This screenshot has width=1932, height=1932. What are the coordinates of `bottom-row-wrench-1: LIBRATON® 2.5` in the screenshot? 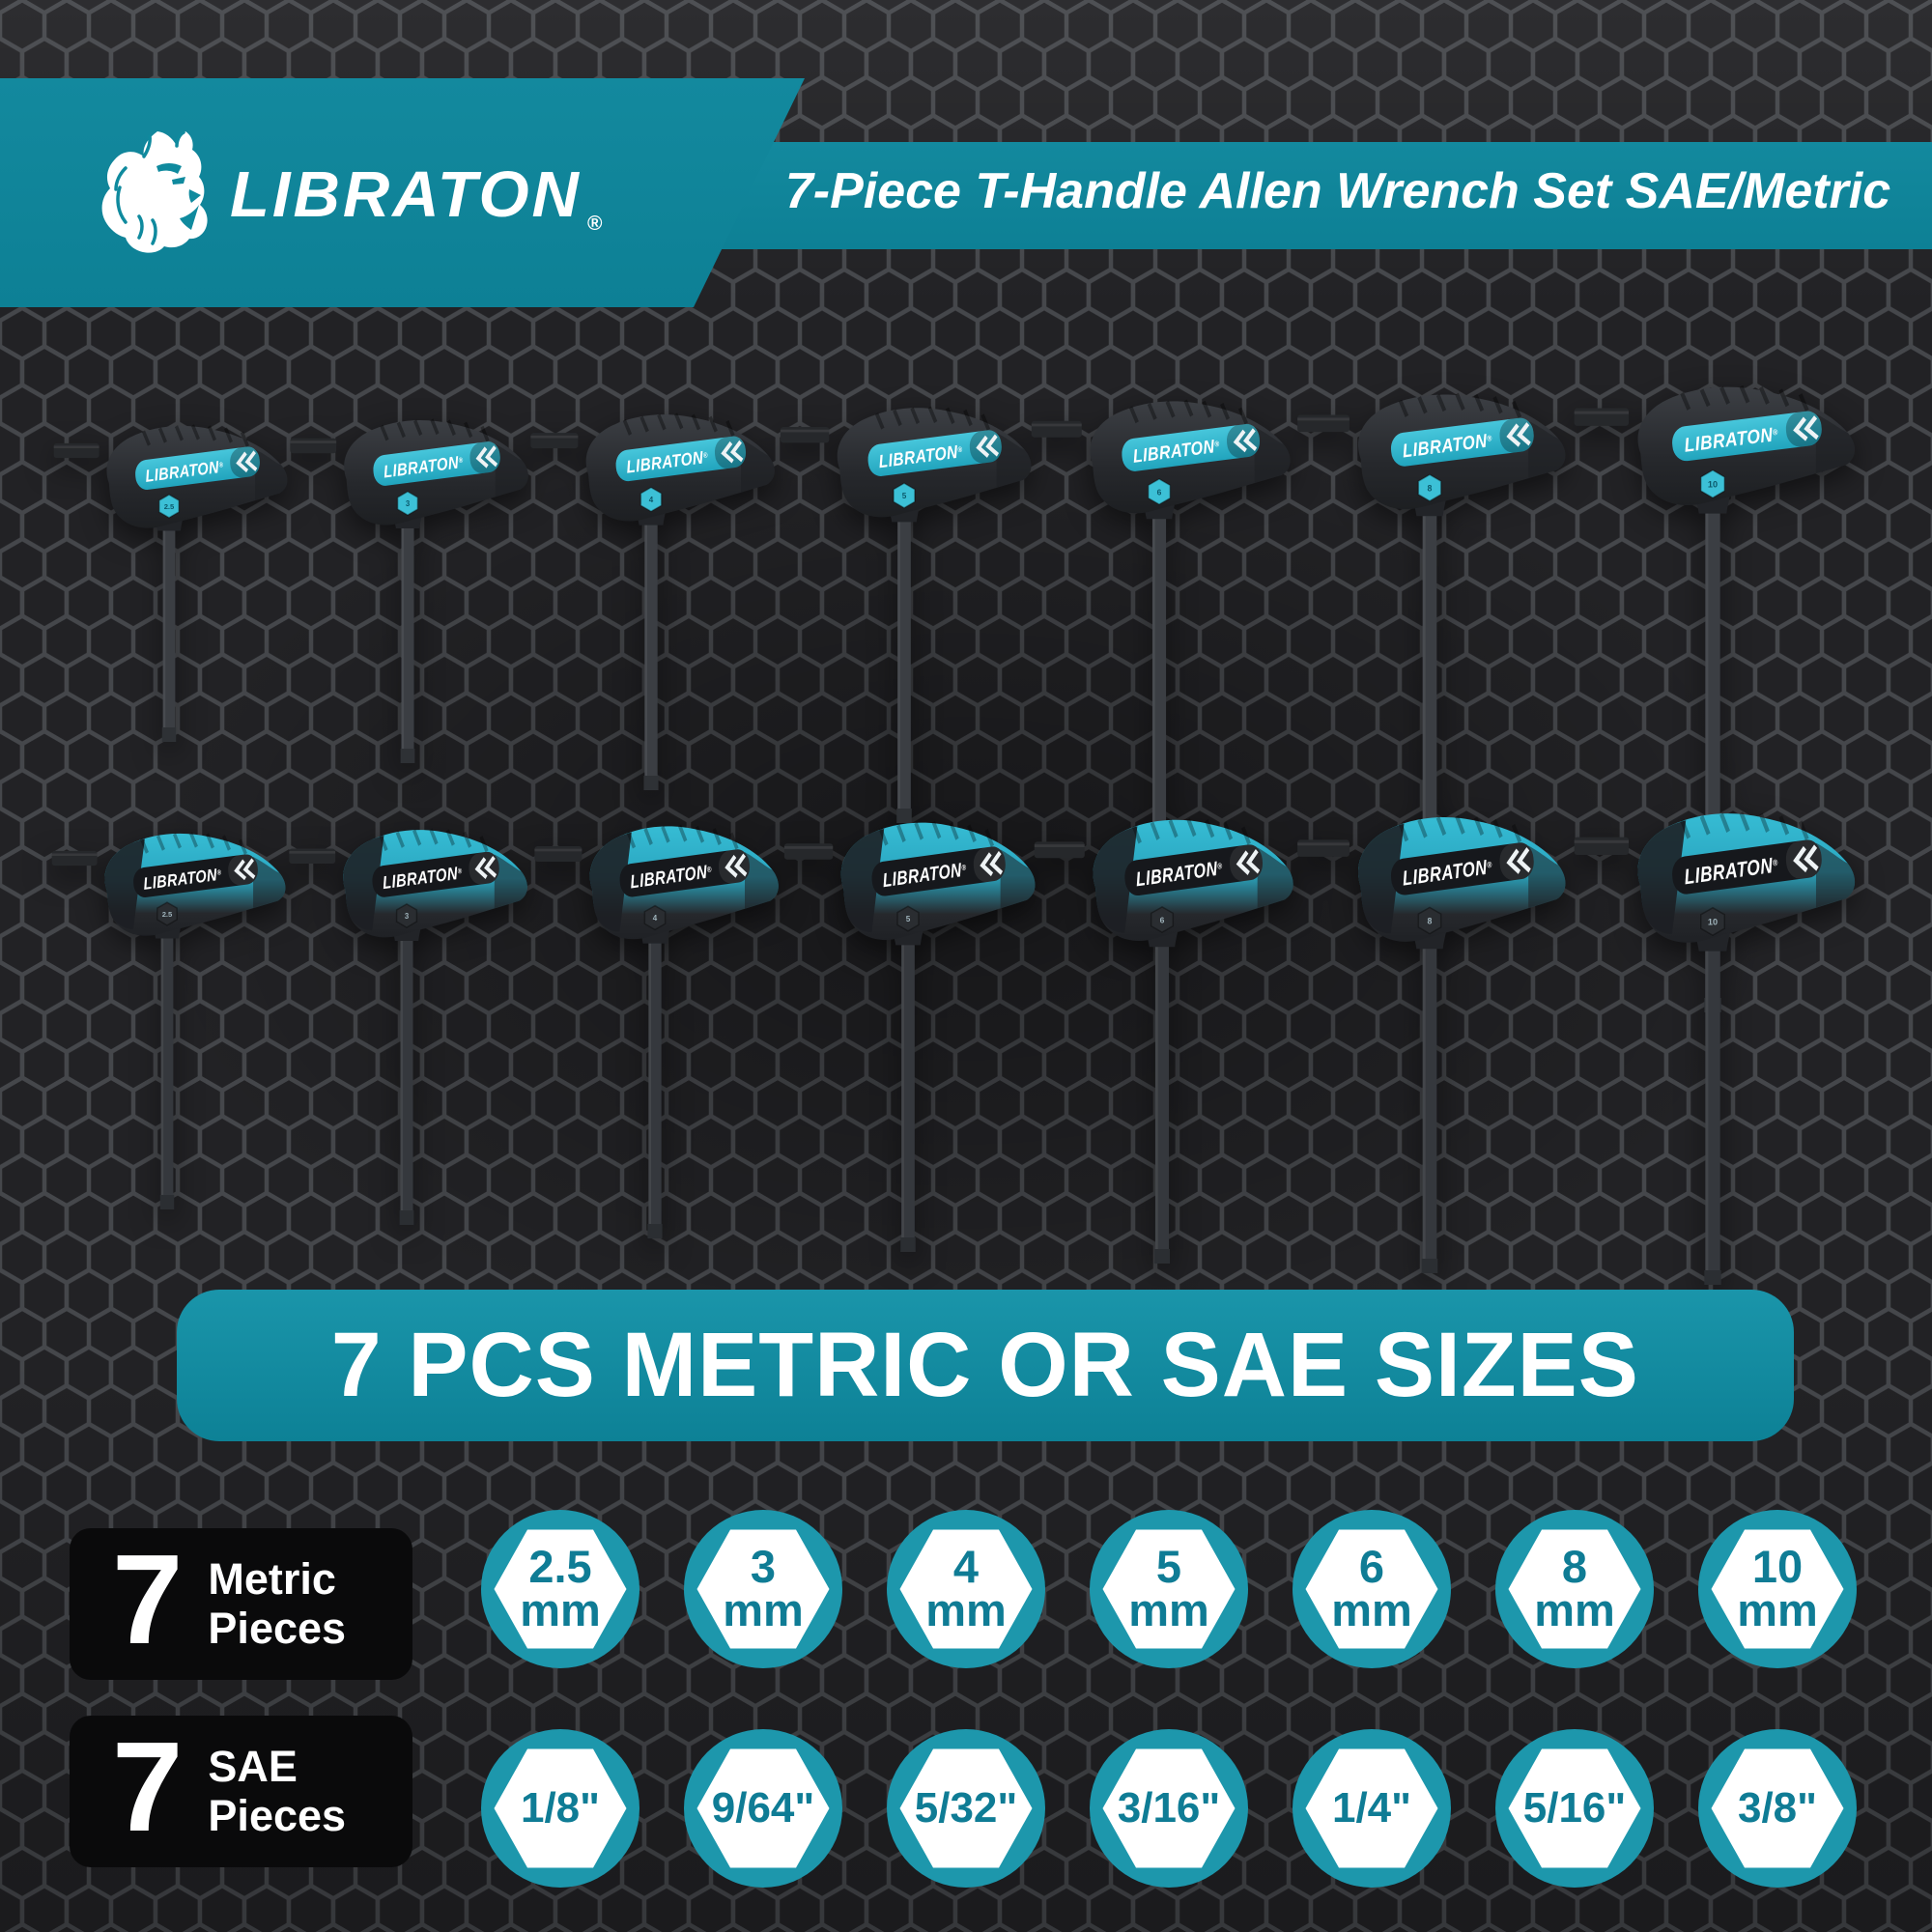 It's located at (168, 1021).